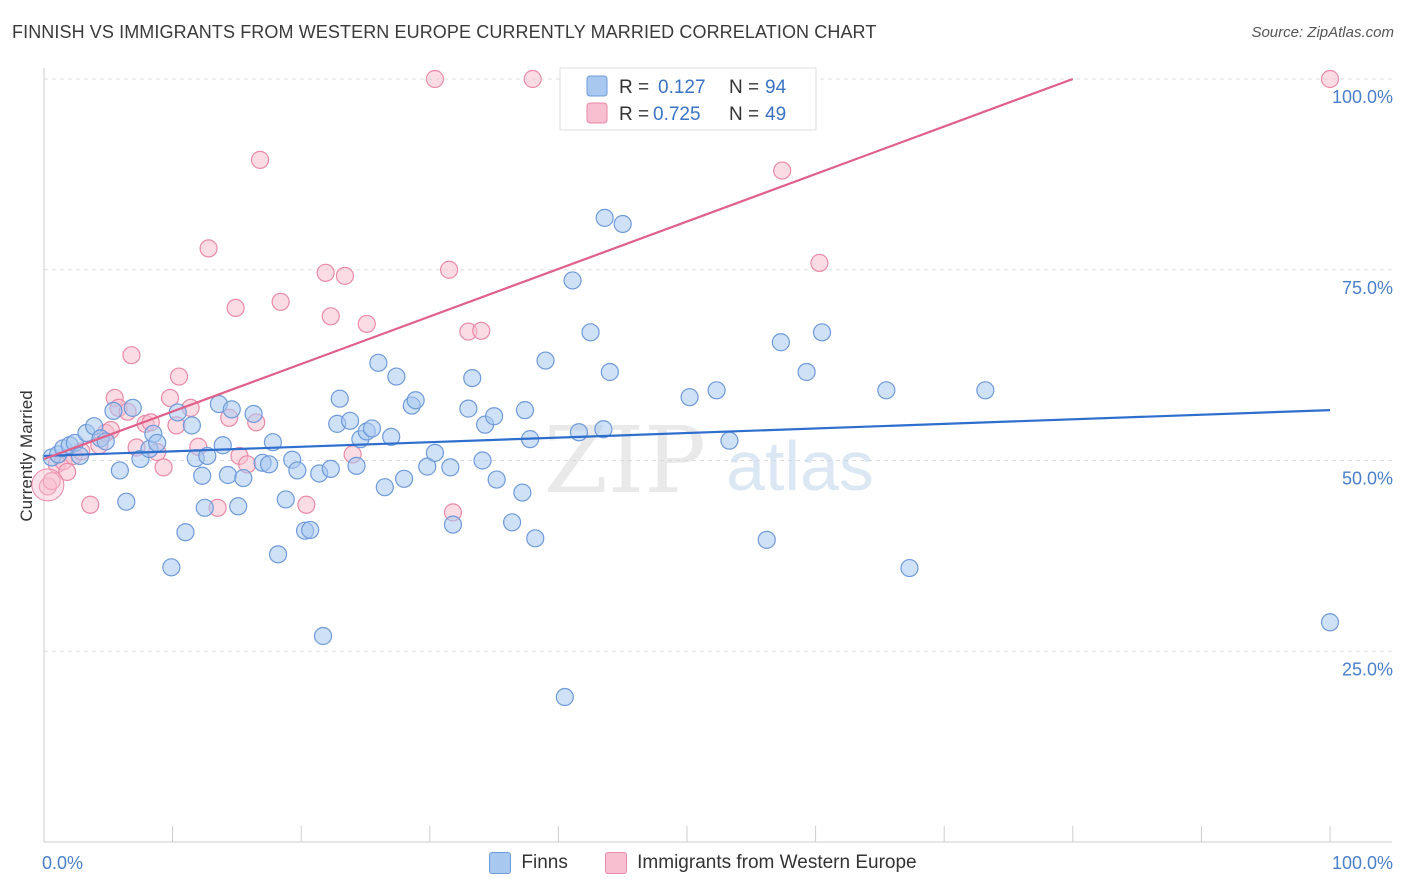 Image resolution: width=1406 pixels, height=892 pixels. I want to click on source-label: Source: ZipAtlas.com, so click(1322, 32).